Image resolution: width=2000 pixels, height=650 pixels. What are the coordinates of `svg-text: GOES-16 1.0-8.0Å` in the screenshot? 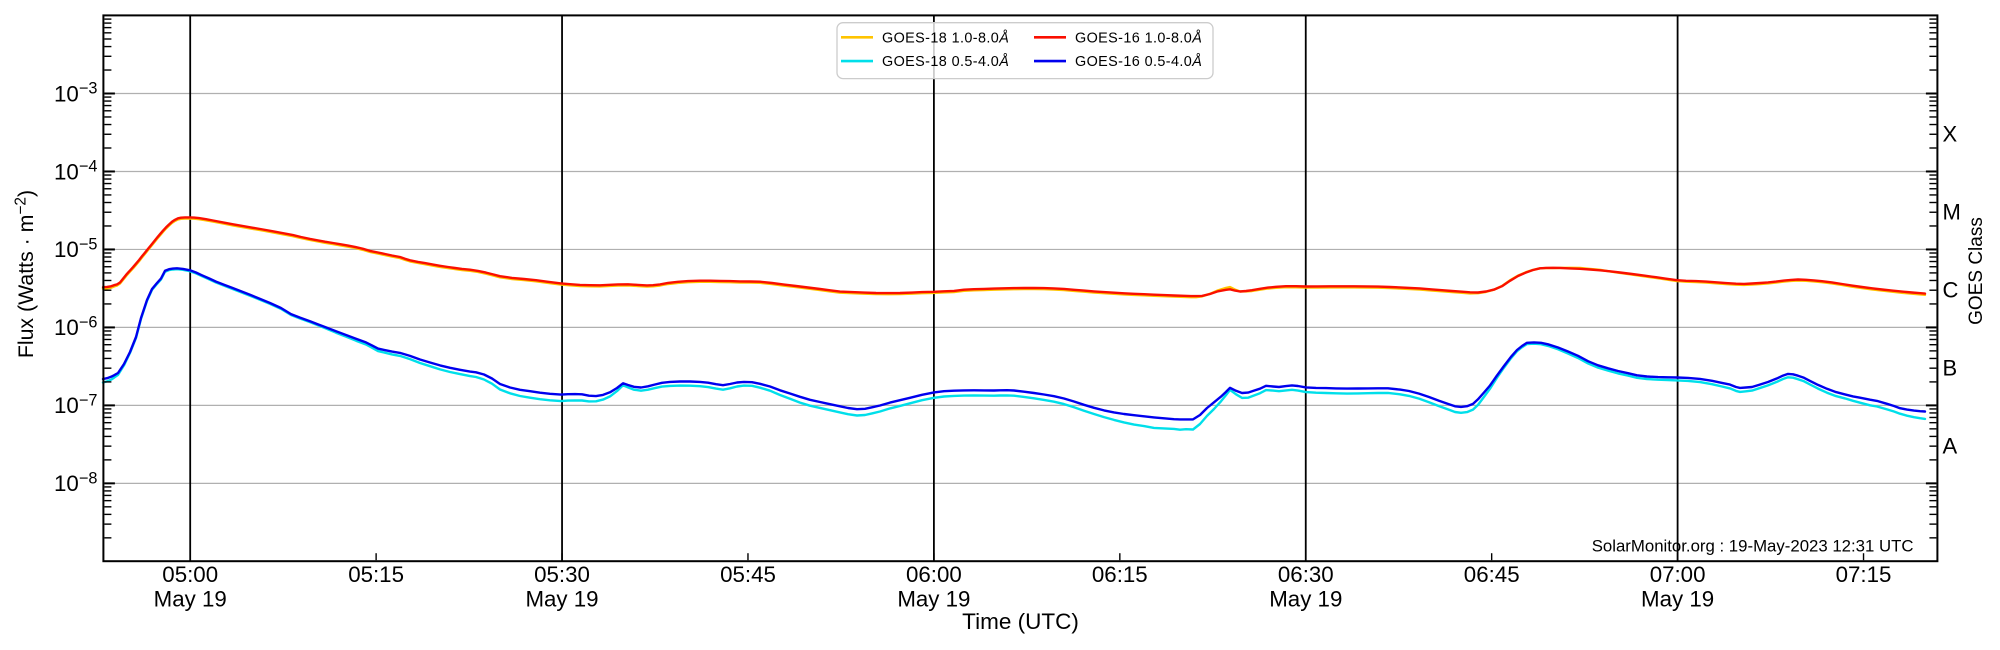 It's located at (1138, 37).